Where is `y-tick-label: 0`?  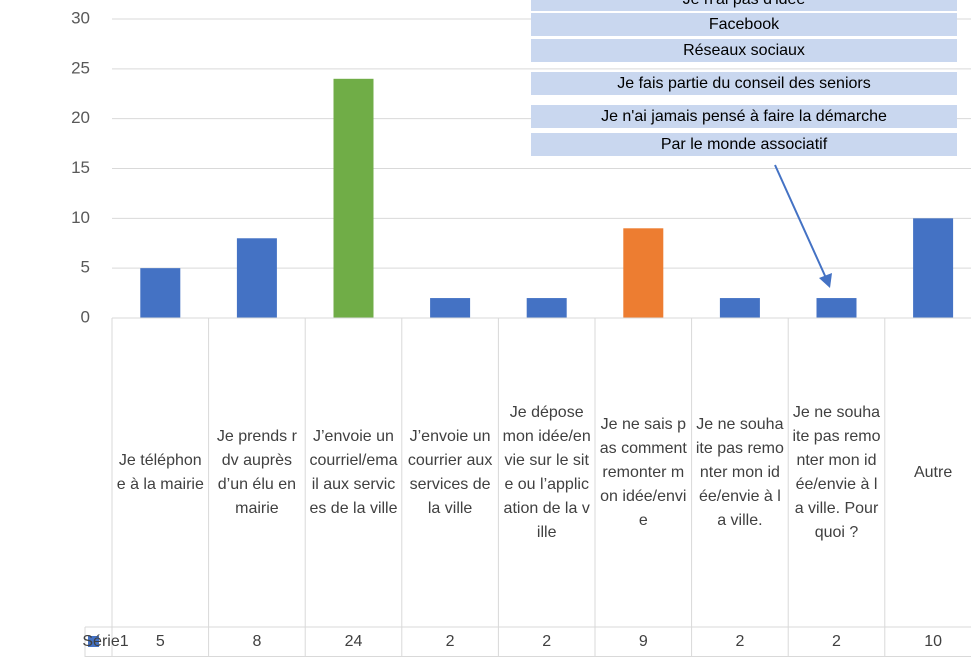 y-tick-label: 0 is located at coordinates (85, 316).